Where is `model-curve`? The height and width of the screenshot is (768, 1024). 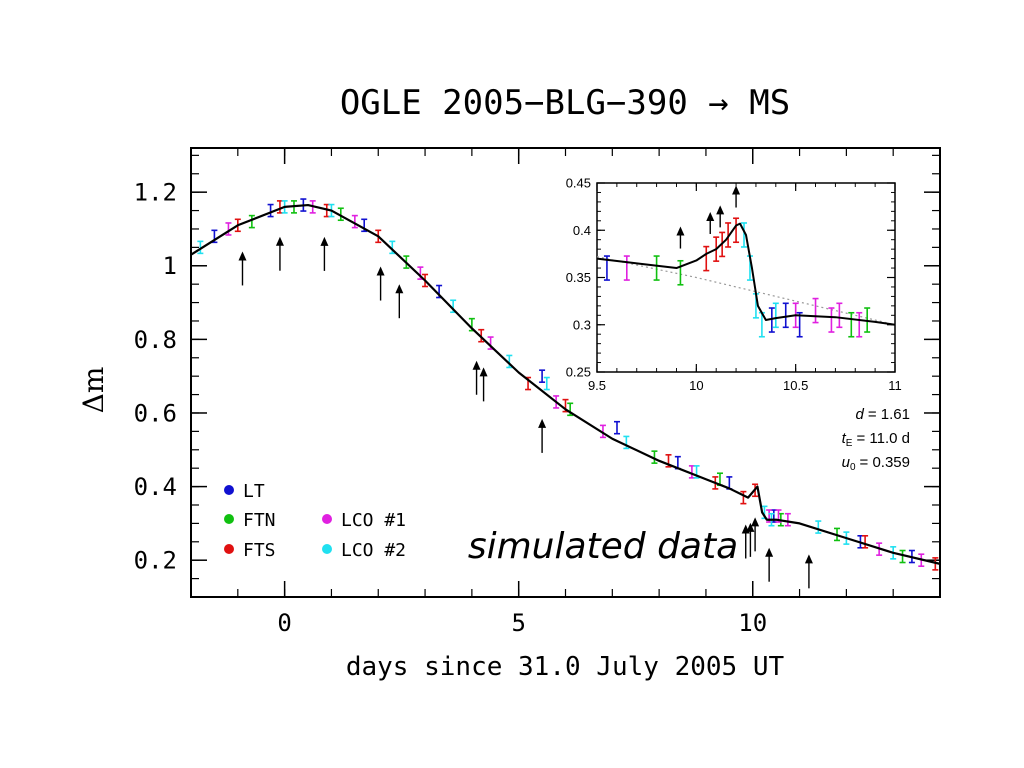 model-curve is located at coordinates (746, 274).